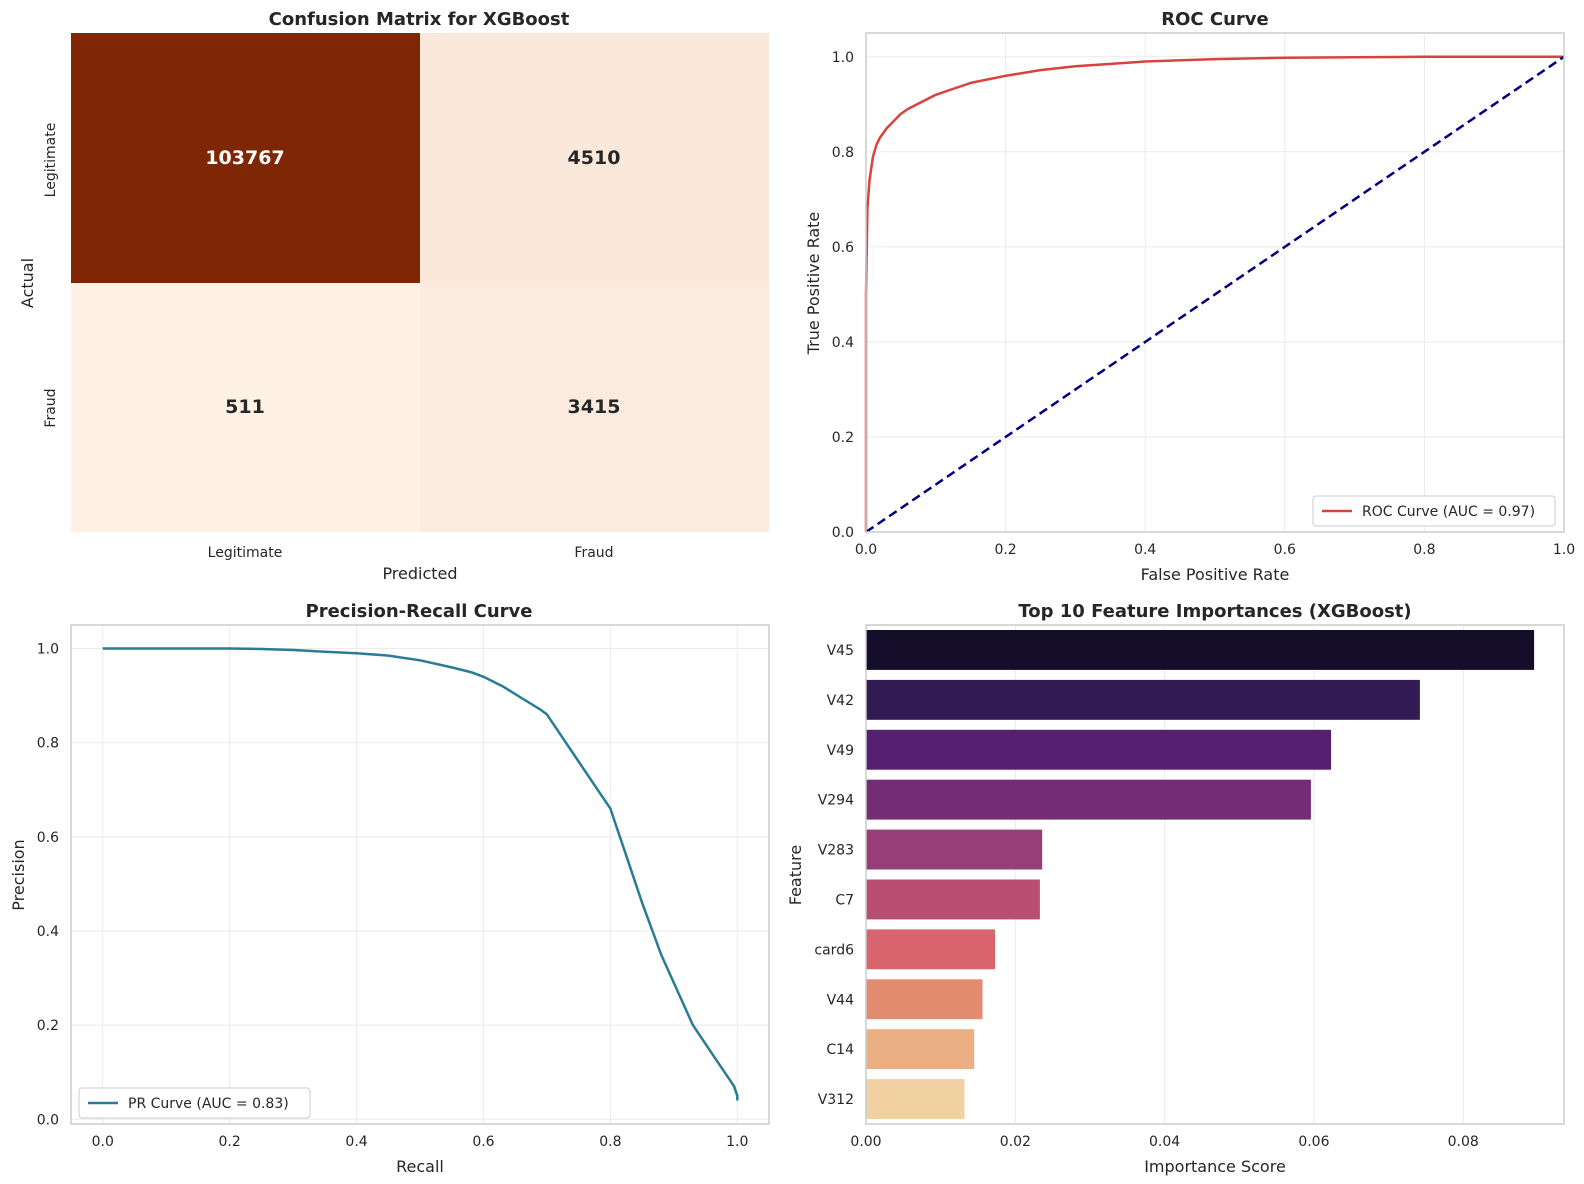  I want to click on pr-xtick-0: 0.0, so click(103, 1142).